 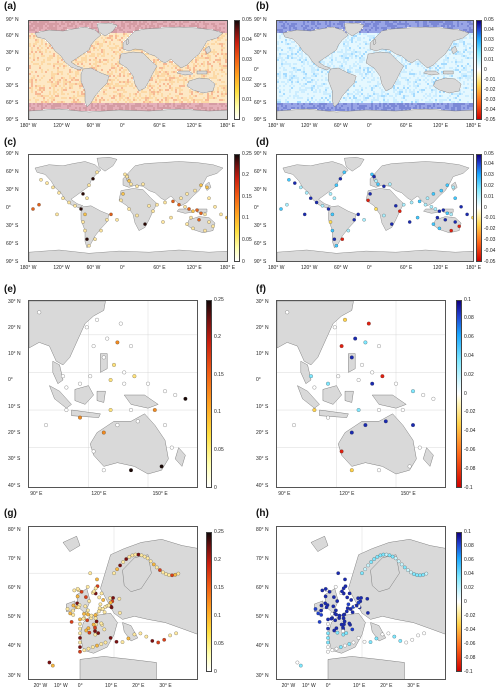 I want to click on lon-label: 30° E, so click(x=165, y=686).